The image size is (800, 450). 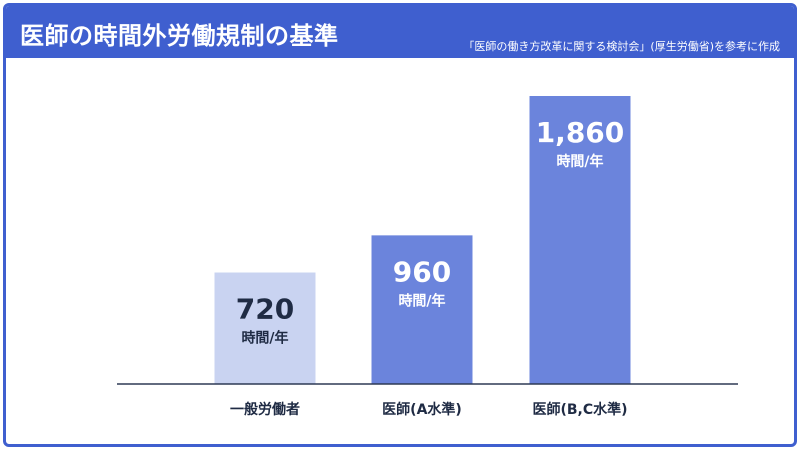 I want to click on bar-value-label: 720, so click(x=265, y=309).